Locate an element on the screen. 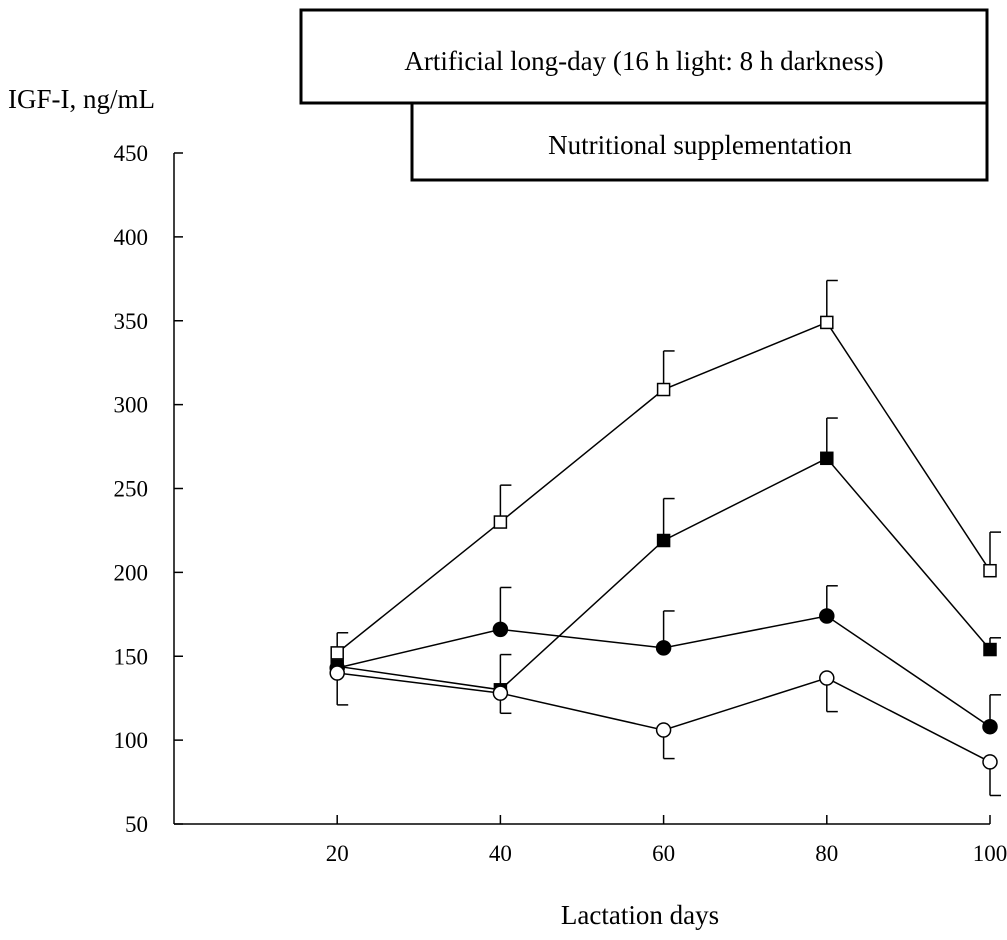 The image size is (1007, 940). series-filled-circle is located at coordinates (665, 660).